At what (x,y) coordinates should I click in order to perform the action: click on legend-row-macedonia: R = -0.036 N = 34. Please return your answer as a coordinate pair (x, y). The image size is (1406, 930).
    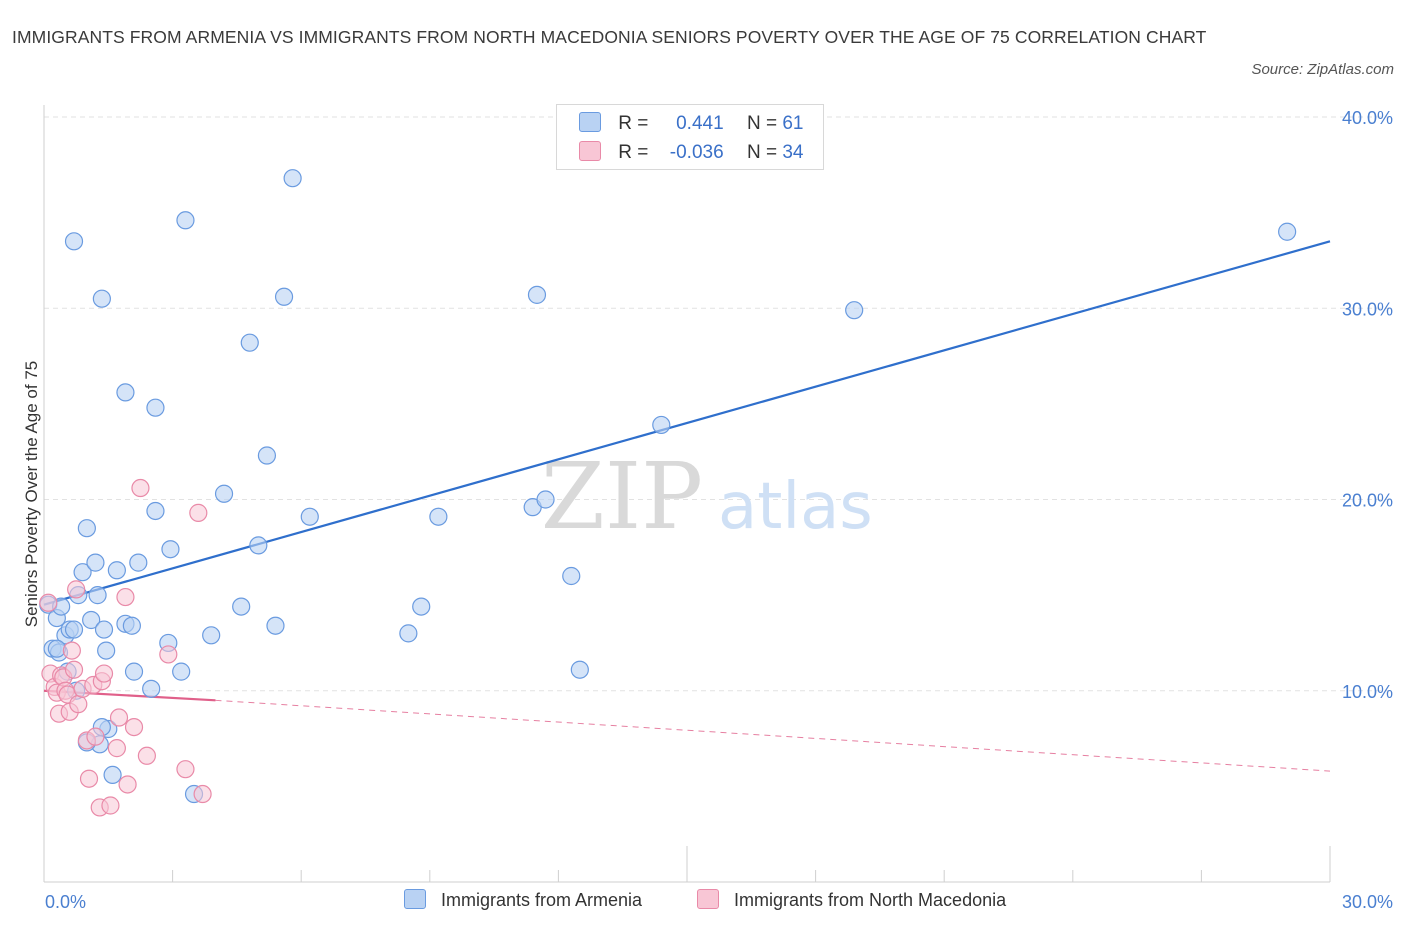
    Looking at the image, I should click on (691, 154).